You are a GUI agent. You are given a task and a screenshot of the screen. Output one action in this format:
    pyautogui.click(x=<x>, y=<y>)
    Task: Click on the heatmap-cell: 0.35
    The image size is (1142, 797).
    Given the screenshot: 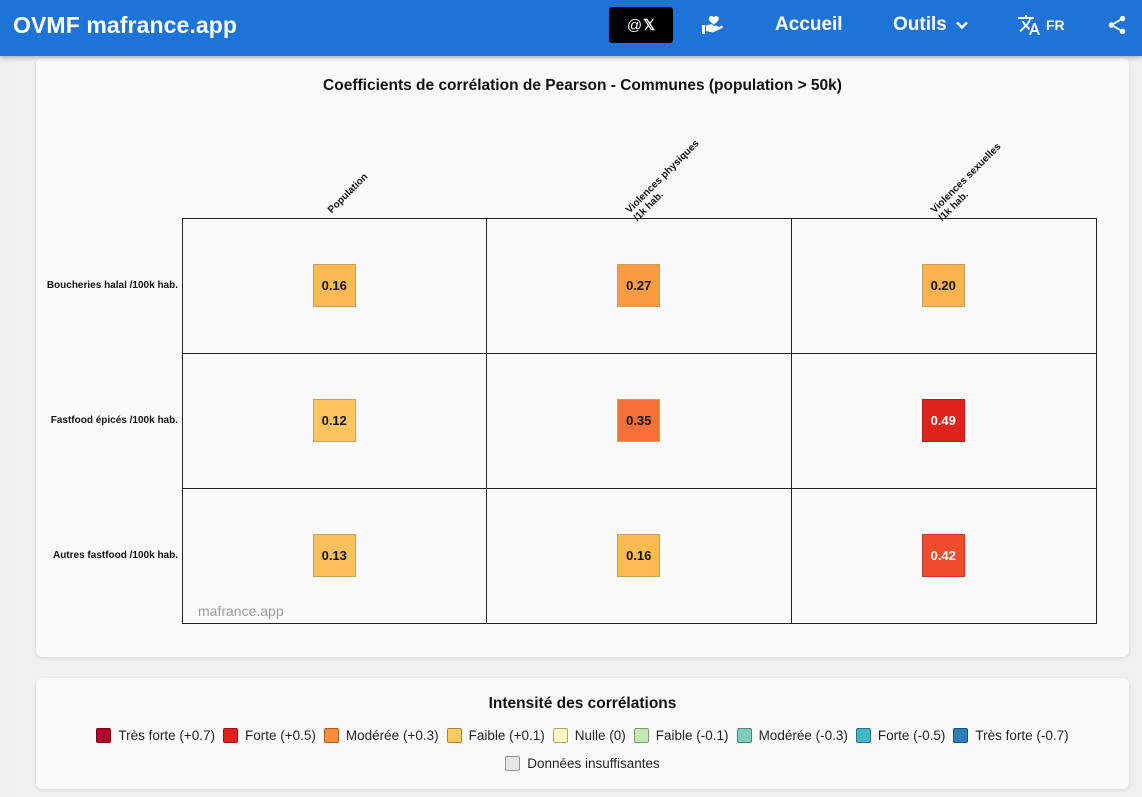 What is the action you would take?
    pyautogui.click(x=639, y=420)
    